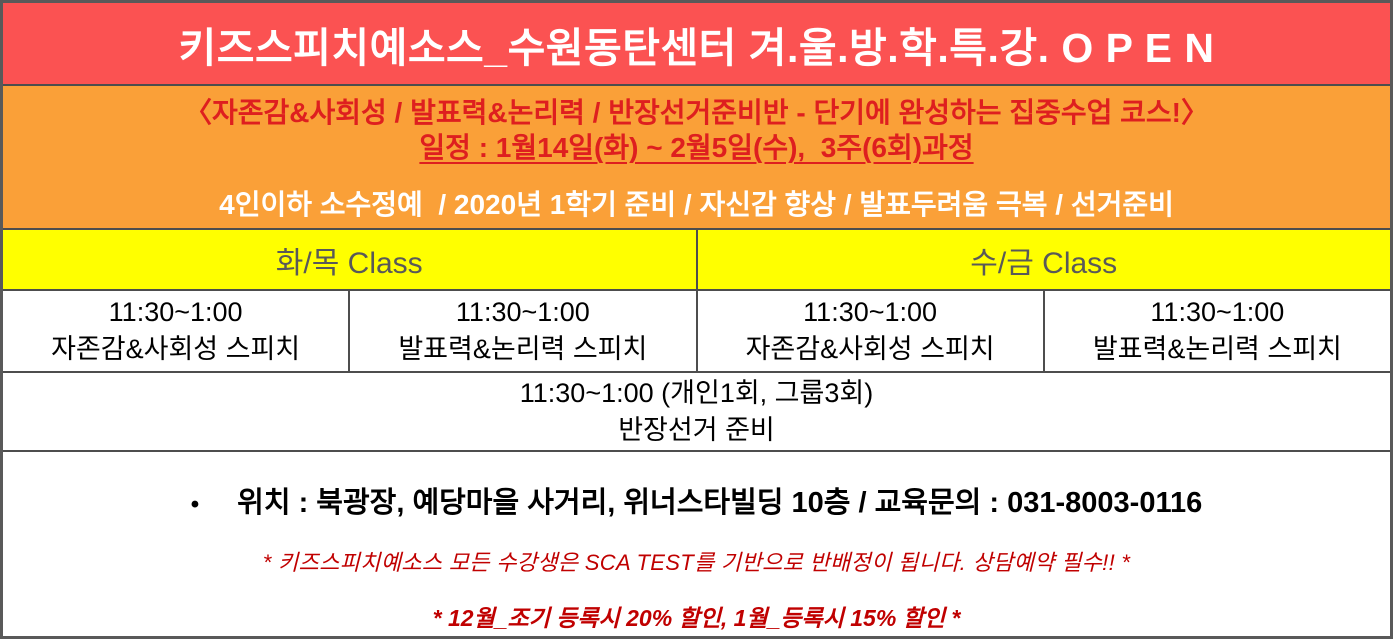 The width and height of the screenshot is (1393, 639). Describe the element at coordinates (696, 47) in the screenshot. I see `page-title: 키즈스피치예소스_수원동탄센터 겨.울.방.학.특.강. O P E N` at that location.